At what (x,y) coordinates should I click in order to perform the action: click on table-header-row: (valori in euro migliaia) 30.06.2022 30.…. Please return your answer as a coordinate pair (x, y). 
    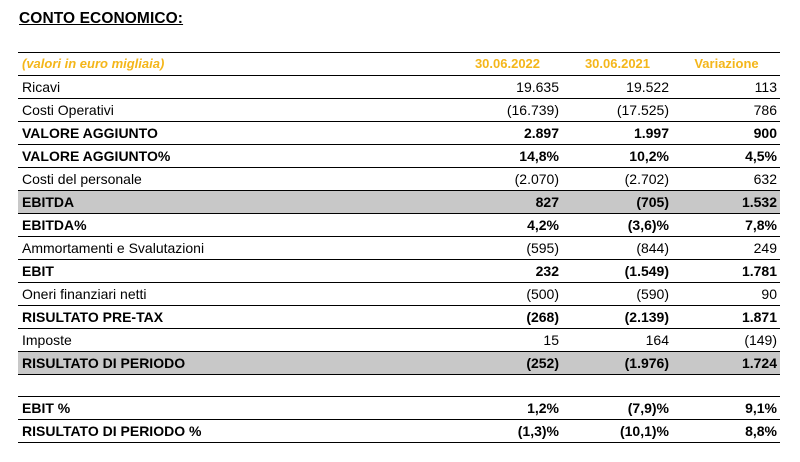
    Looking at the image, I should click on (399, 64).